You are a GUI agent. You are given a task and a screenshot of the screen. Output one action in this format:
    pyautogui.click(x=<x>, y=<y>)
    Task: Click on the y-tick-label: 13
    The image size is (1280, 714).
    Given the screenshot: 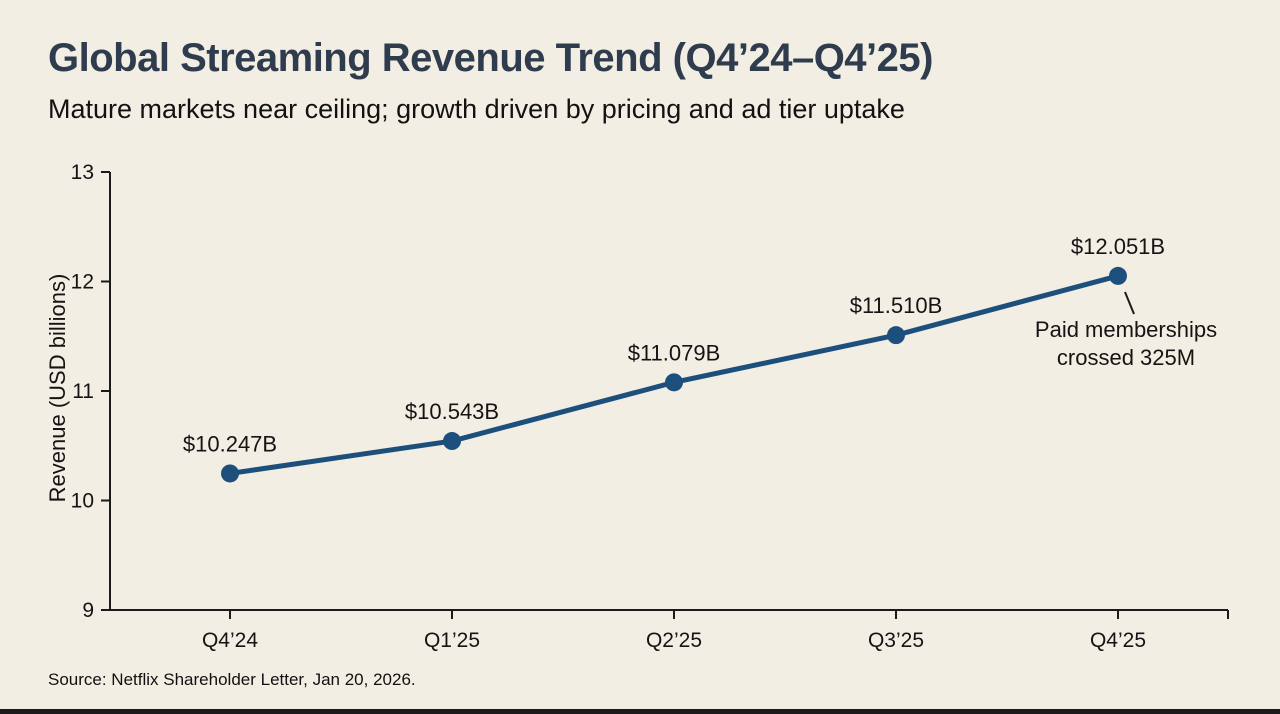 What is the action you would take?
    pyautogui.click(x=82, y=172)
    